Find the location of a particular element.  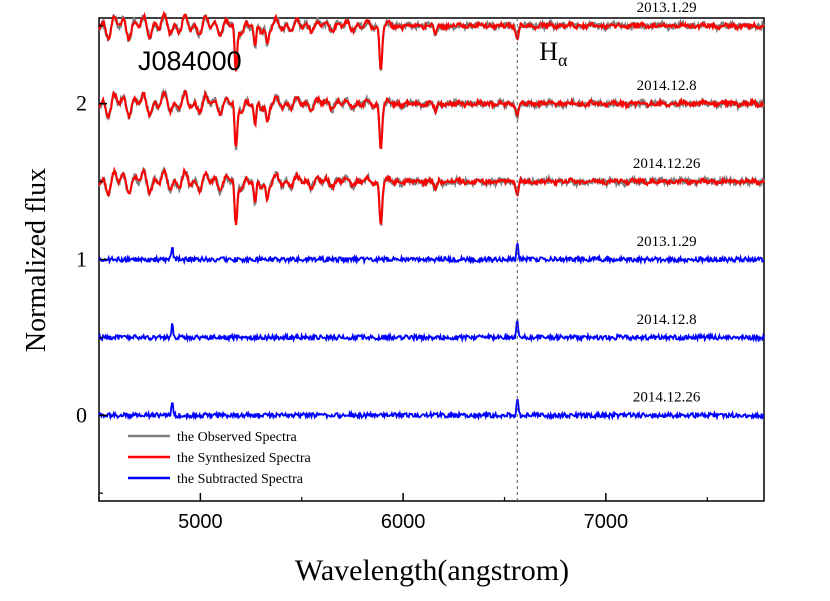

legend-label: the Synthesized Spectra is located at coordinates (244, 458).